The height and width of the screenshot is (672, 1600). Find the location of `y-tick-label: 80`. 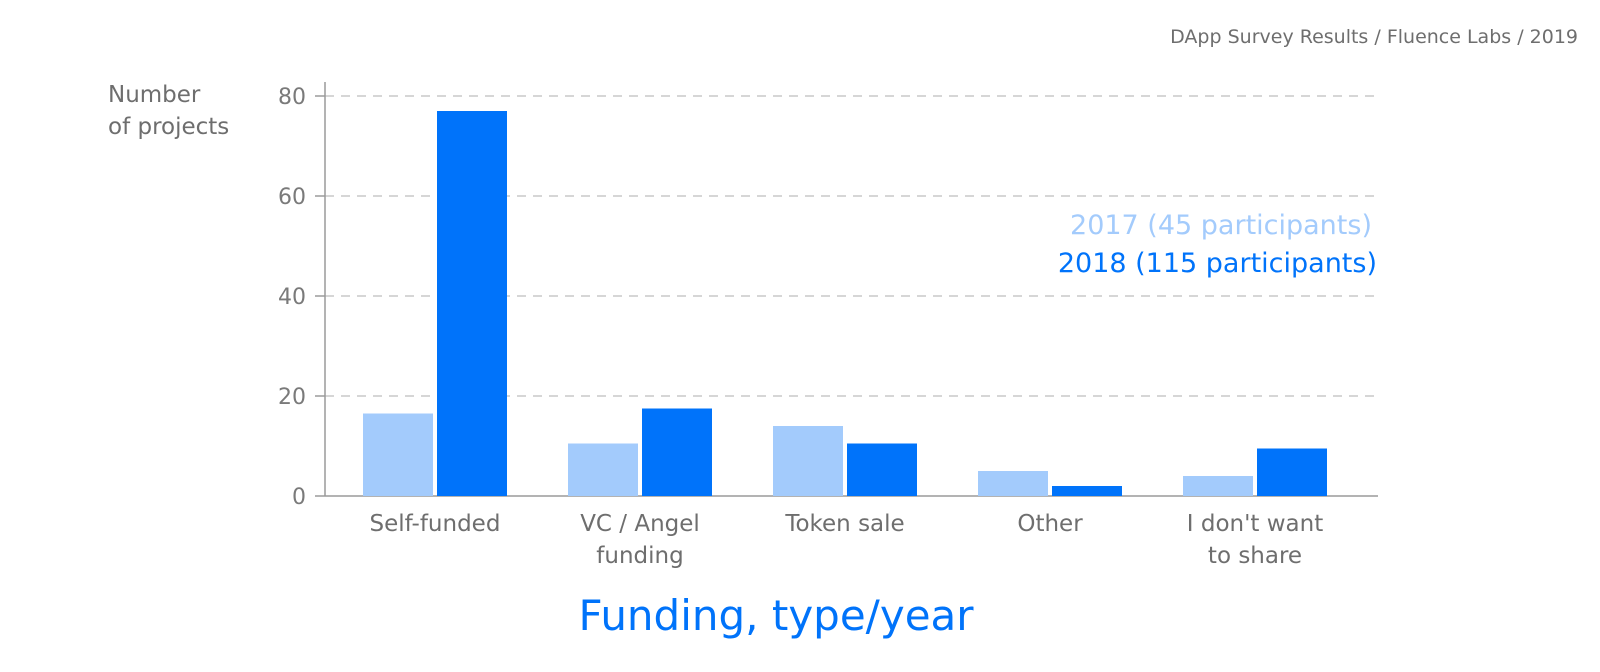

y-tick-label: 80 is located at coordinates (292, 97).